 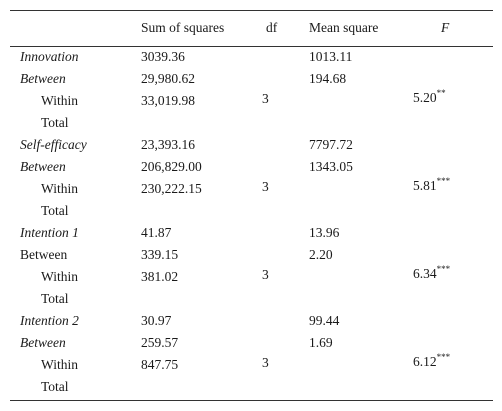 I want to click on within-ss: 230,222.15, so click(x=171, y=188).